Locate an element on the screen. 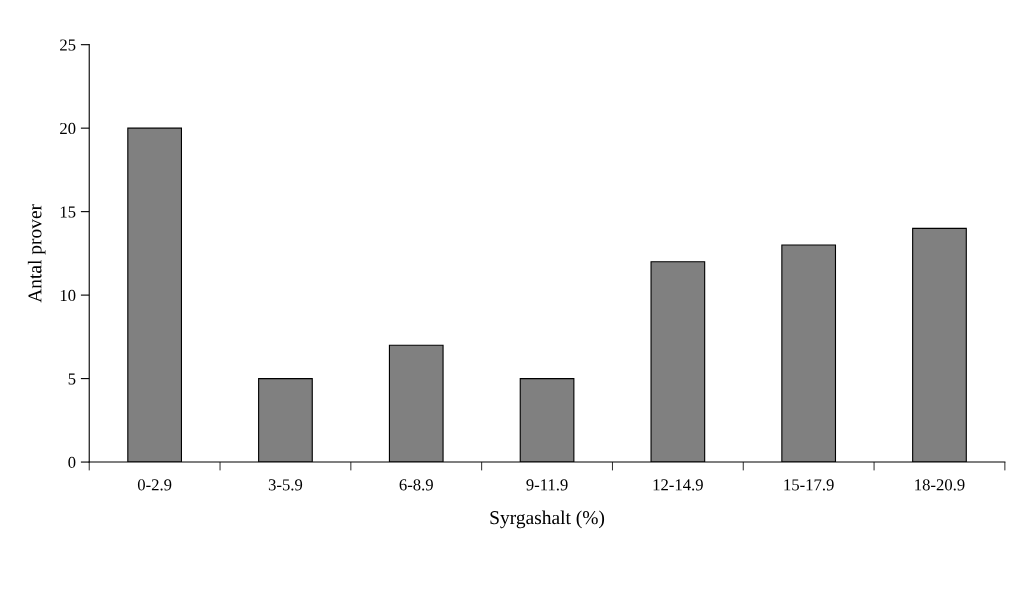  y-tick-label: 15 is located at coordinates (68, 212).